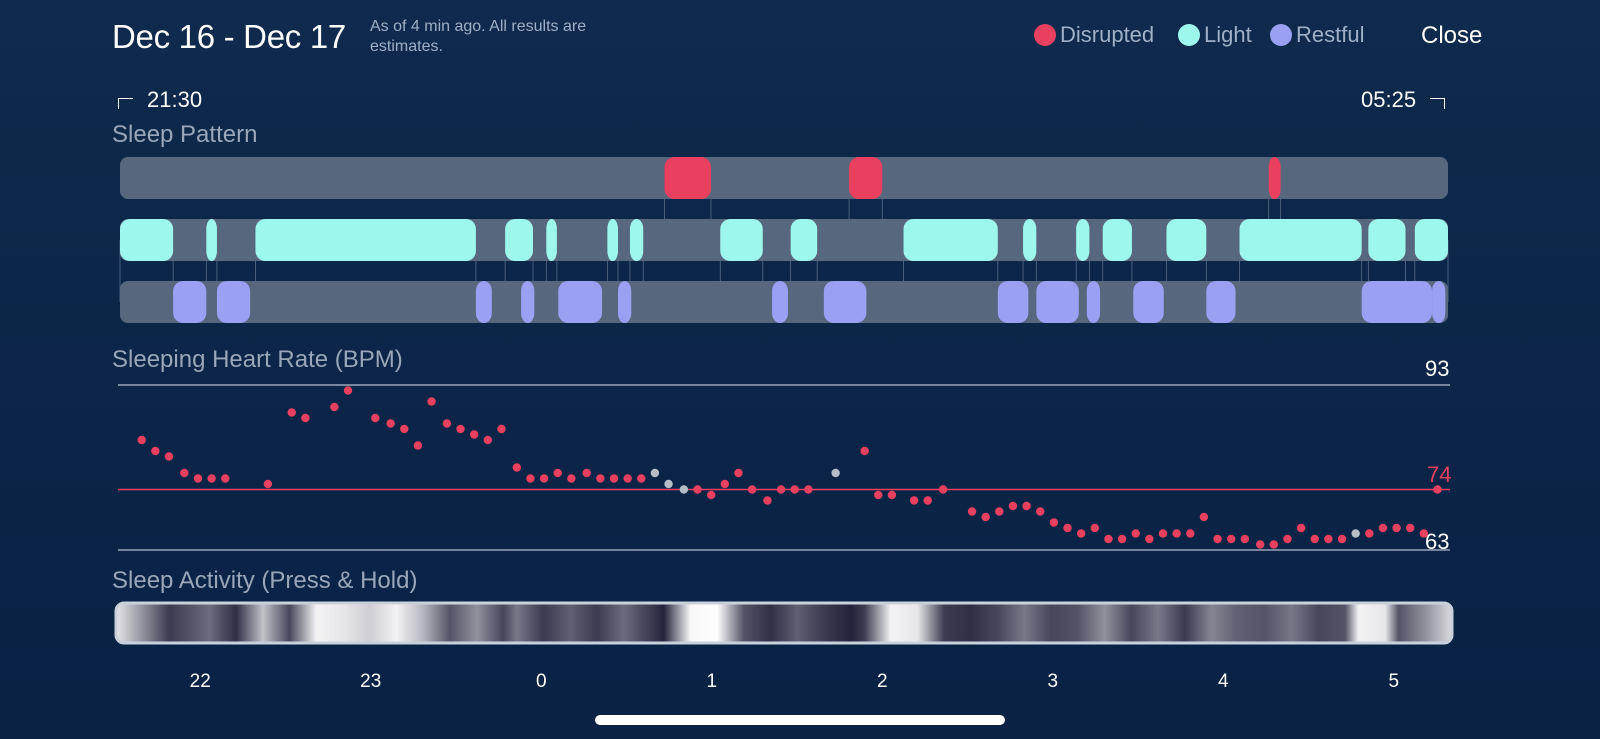  What do you see at coordinates (200, 681) in the screenshot?
I see `x-tick-label: 22` at bounding box center [200, 681].